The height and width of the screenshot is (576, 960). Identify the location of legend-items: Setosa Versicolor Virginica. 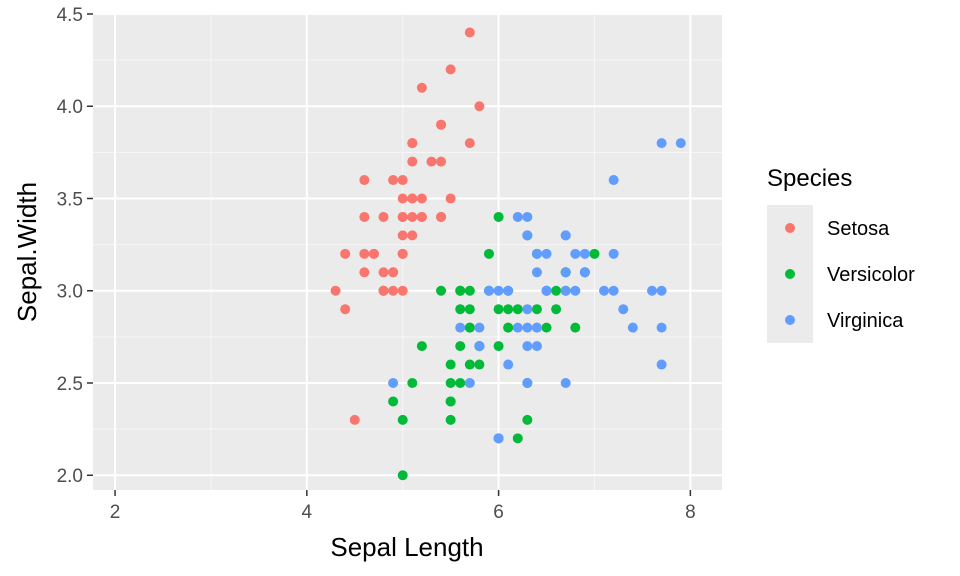
(850, 275).